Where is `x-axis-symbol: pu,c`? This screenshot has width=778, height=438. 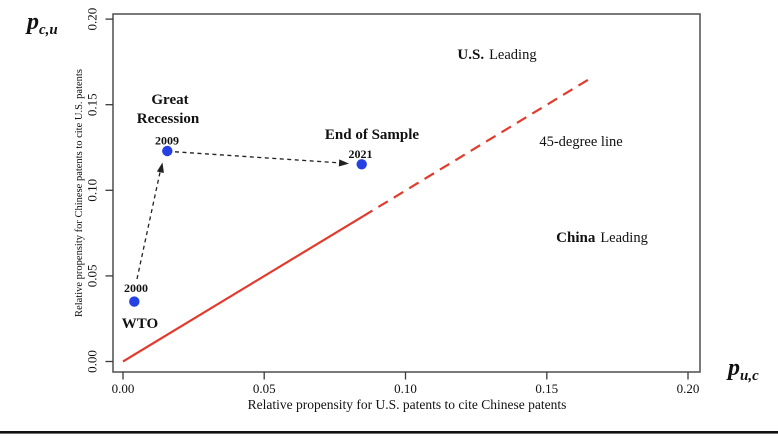 x-axis-symbol: pu,c is located at coordinates (742, 369).